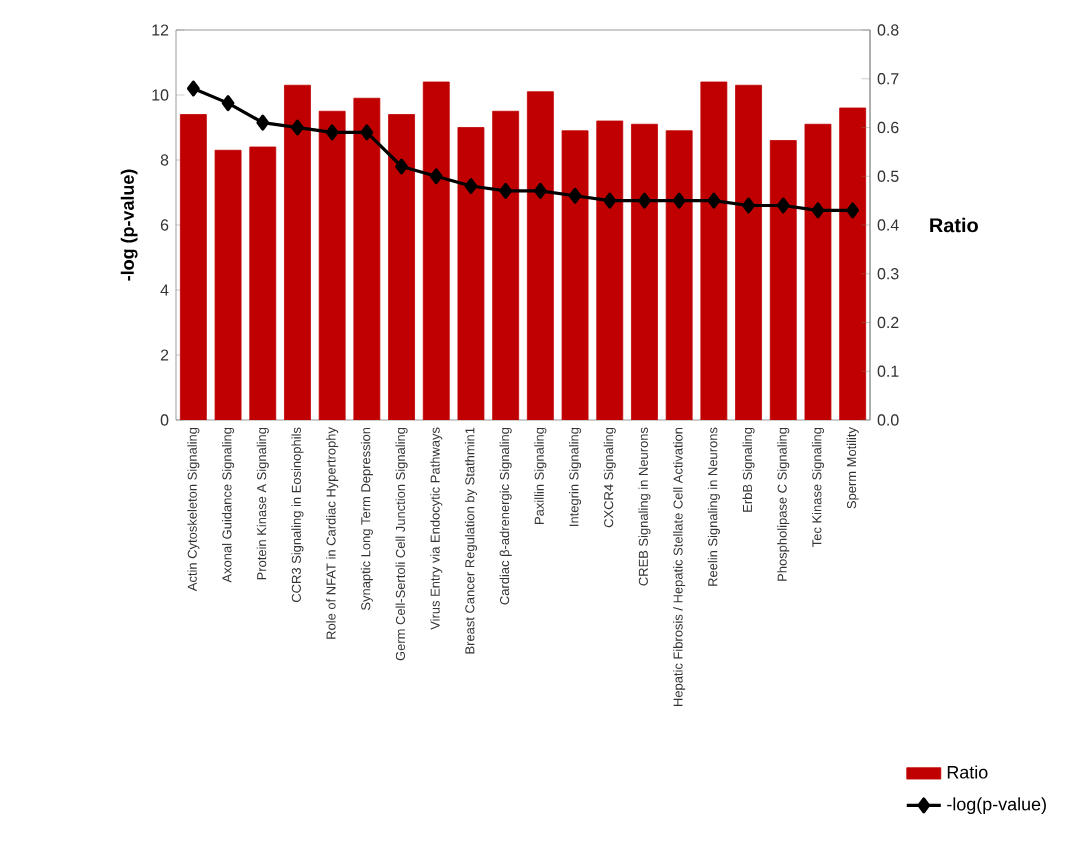 The height and width of the screenshot is (842, 1070). I want to click on legend-label: Ratio, so click(967, 772).